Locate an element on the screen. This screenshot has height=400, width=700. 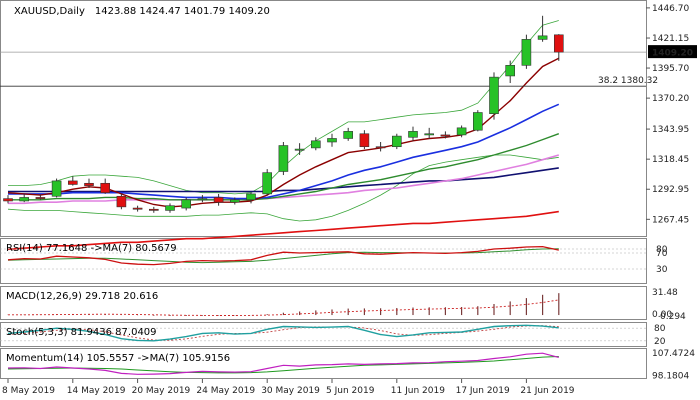
rsi-line is located at coordinates (283, 255).